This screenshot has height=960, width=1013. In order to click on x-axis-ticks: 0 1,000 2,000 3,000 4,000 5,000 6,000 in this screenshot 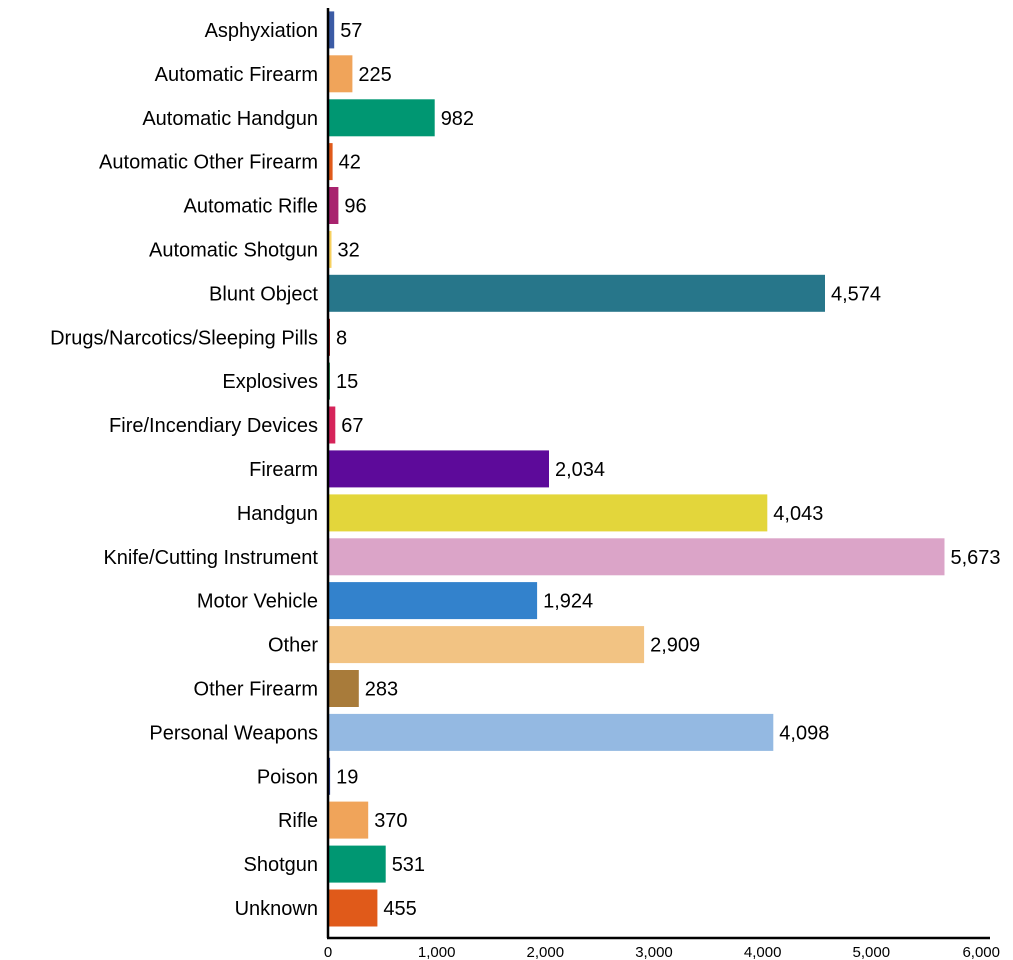, I will do `click(662, 952)`.